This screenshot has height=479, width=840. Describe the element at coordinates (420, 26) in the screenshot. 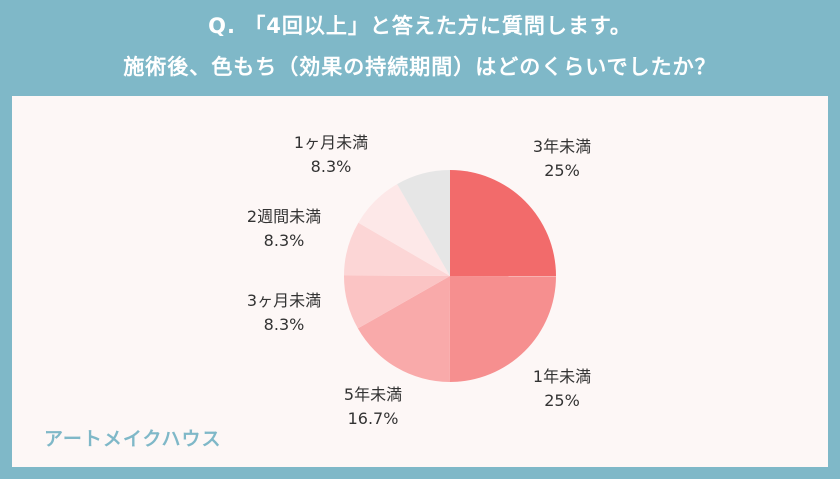

I see `question-line-1: Q. 「4回以上」と答えた方に質問します。` at that location.